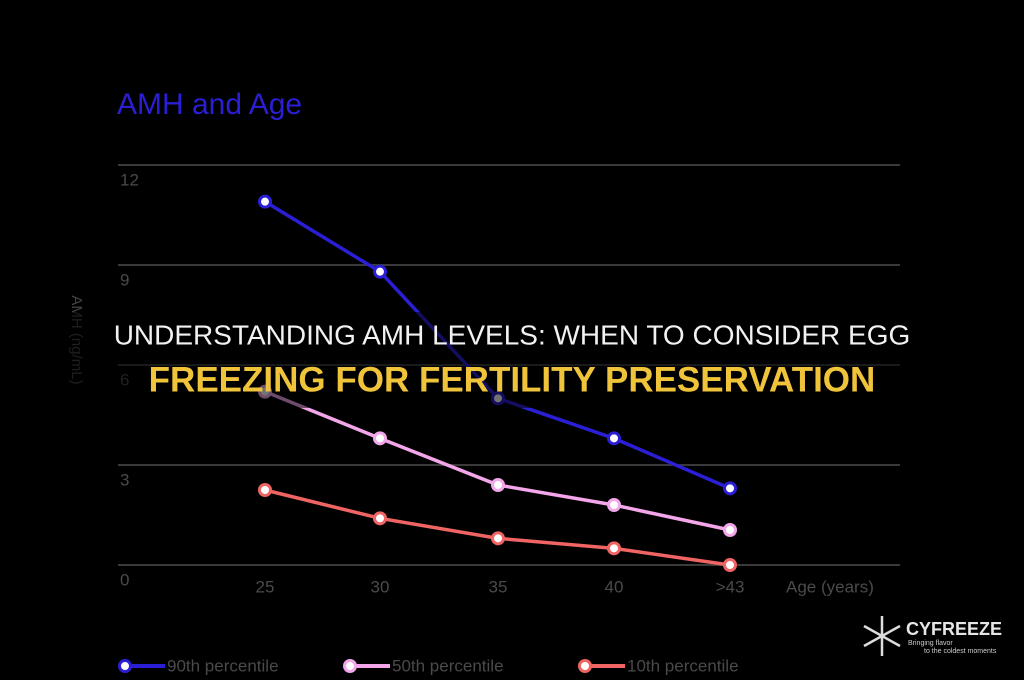 The image size is (1024, 680). What do you see at coordinates (830, 586) in the screenshot?
I see `x-axis-label: Age (years)` at bounding box center [830, 586].